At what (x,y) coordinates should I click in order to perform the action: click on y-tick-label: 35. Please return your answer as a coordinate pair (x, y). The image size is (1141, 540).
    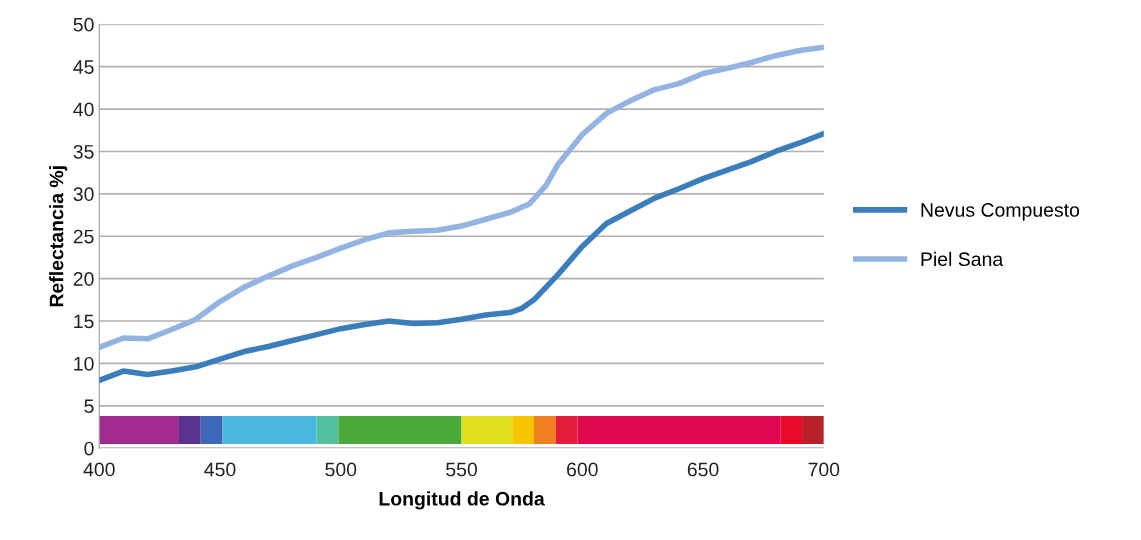
    Looking at the image, I should click on (83, 151).